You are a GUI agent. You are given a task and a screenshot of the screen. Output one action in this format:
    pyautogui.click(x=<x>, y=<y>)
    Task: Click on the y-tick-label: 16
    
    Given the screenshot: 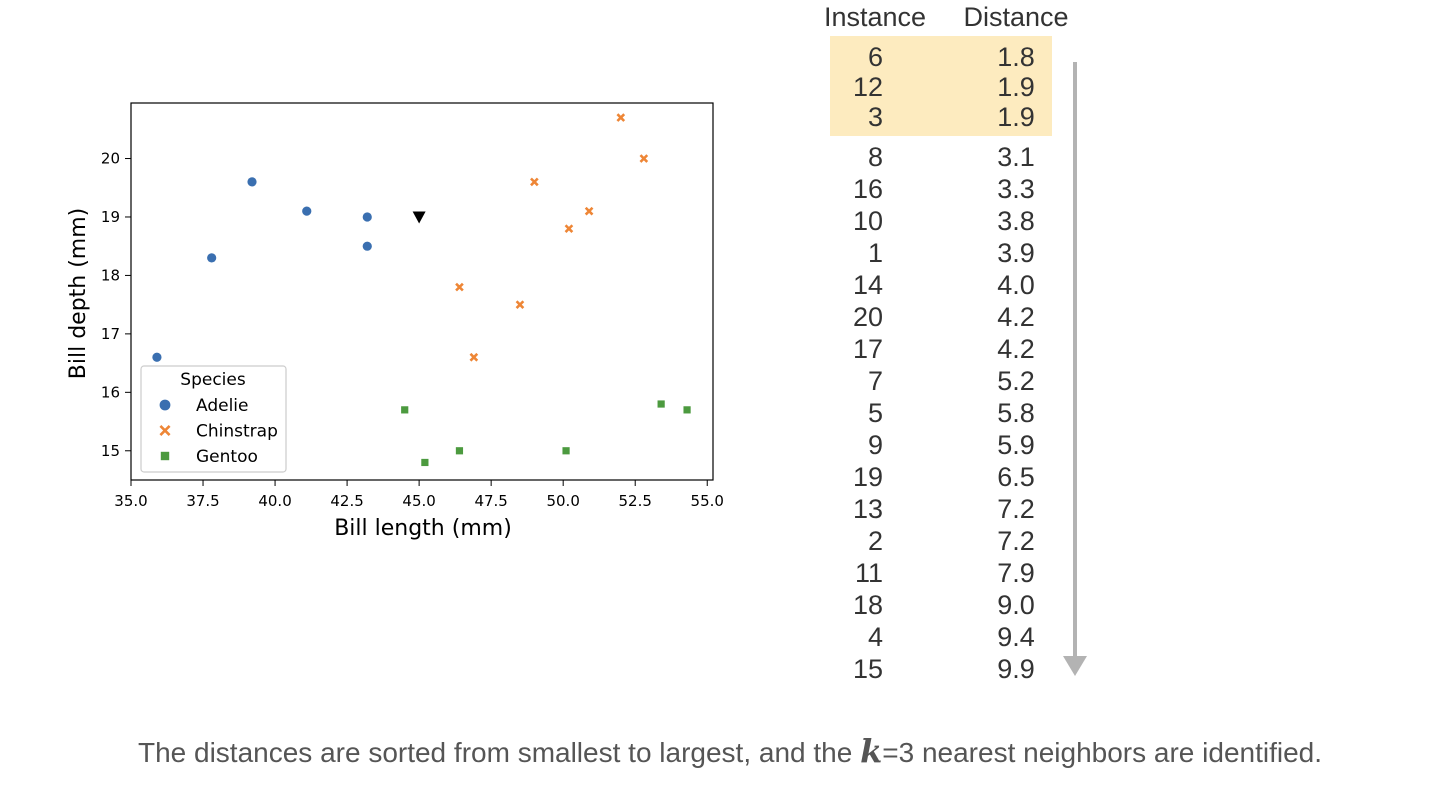 What is the action you would take?
    pyautogui.click(x=110, y=392)
    